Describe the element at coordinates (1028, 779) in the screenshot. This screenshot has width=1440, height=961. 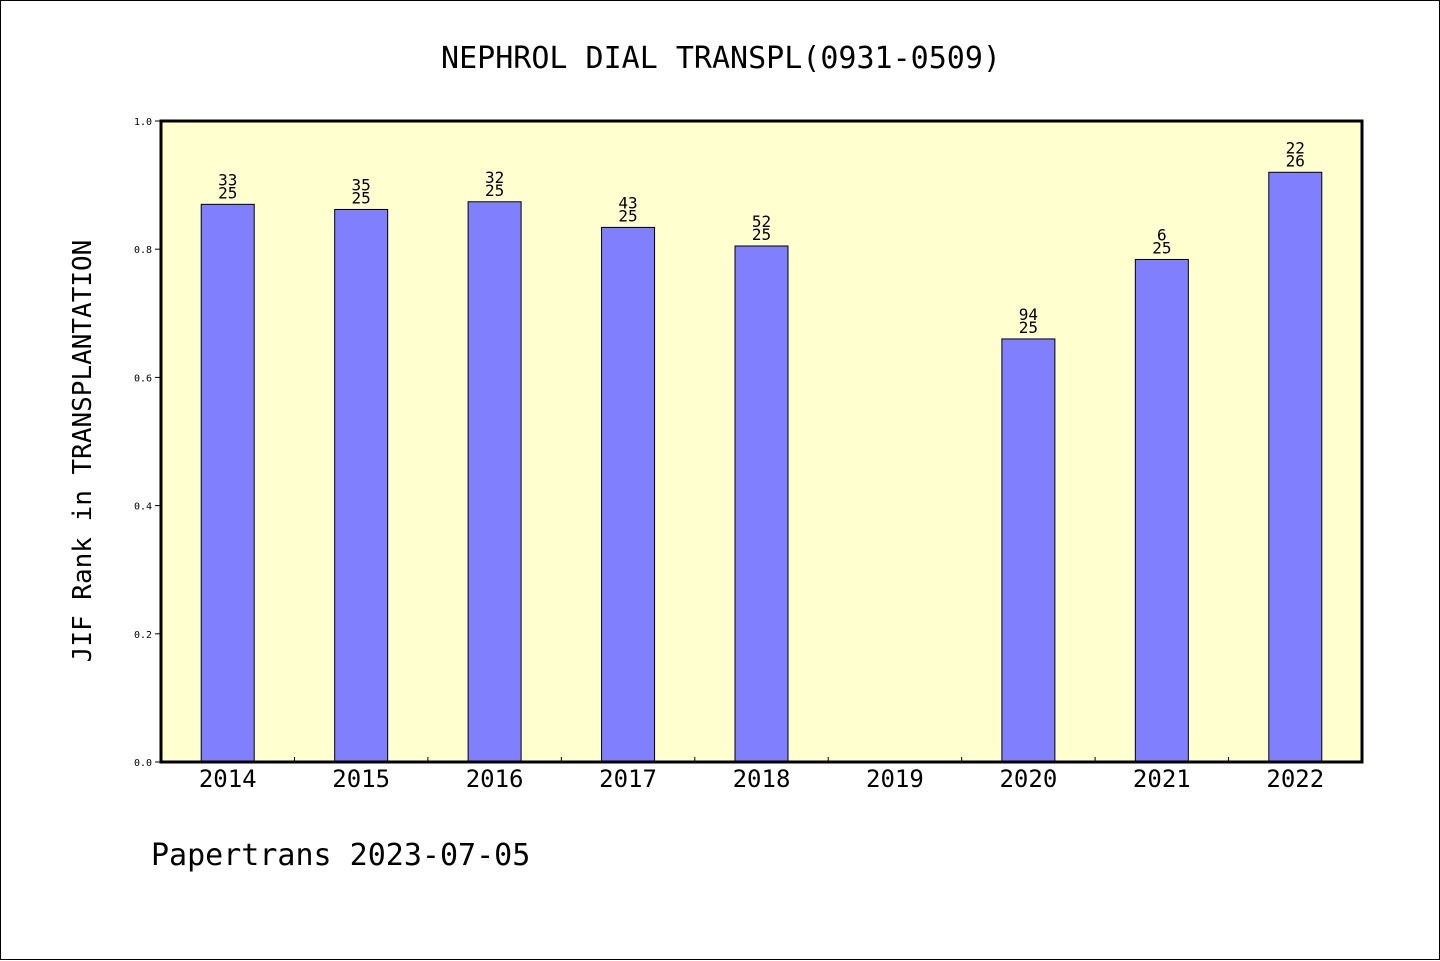
I see `x-tick-label: 2020` at that location.